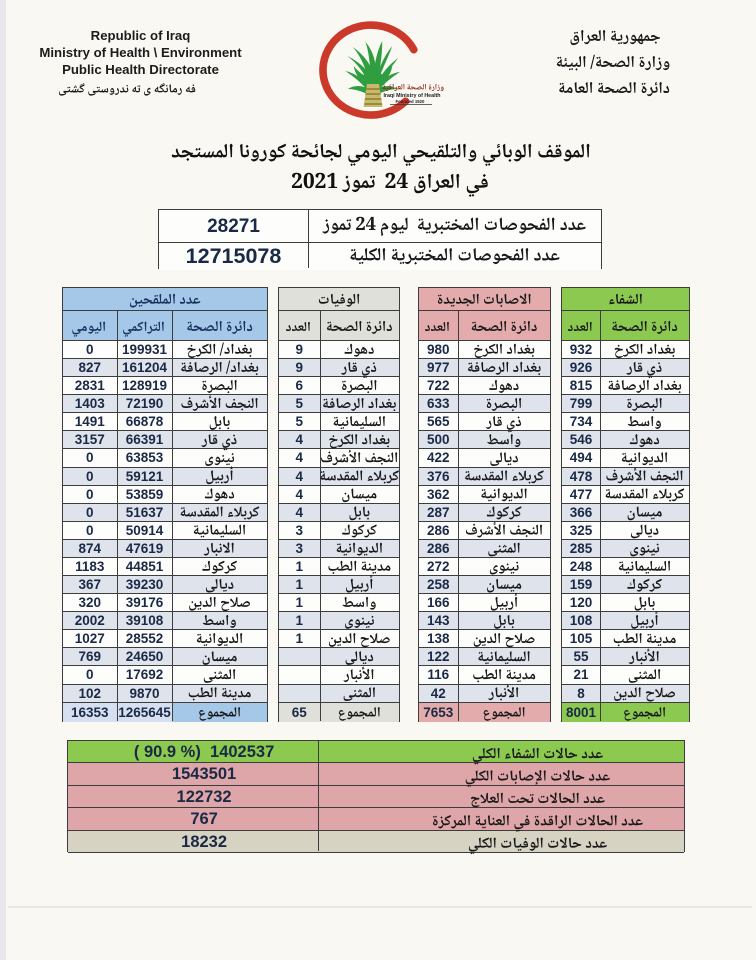  I want to click on svg-text: Founded 1920, so click(411, 101).